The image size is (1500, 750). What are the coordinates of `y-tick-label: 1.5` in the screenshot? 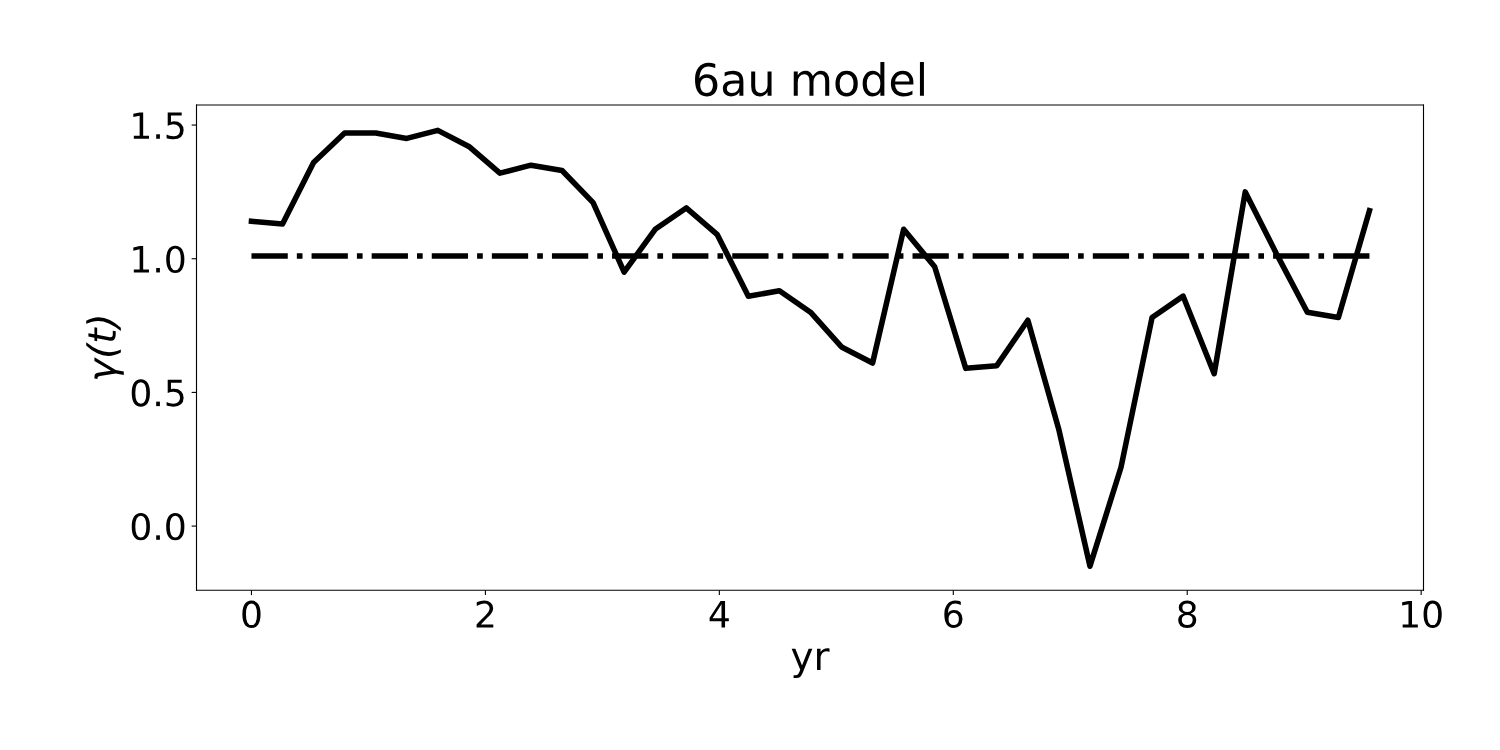 It's located at (158, 126).